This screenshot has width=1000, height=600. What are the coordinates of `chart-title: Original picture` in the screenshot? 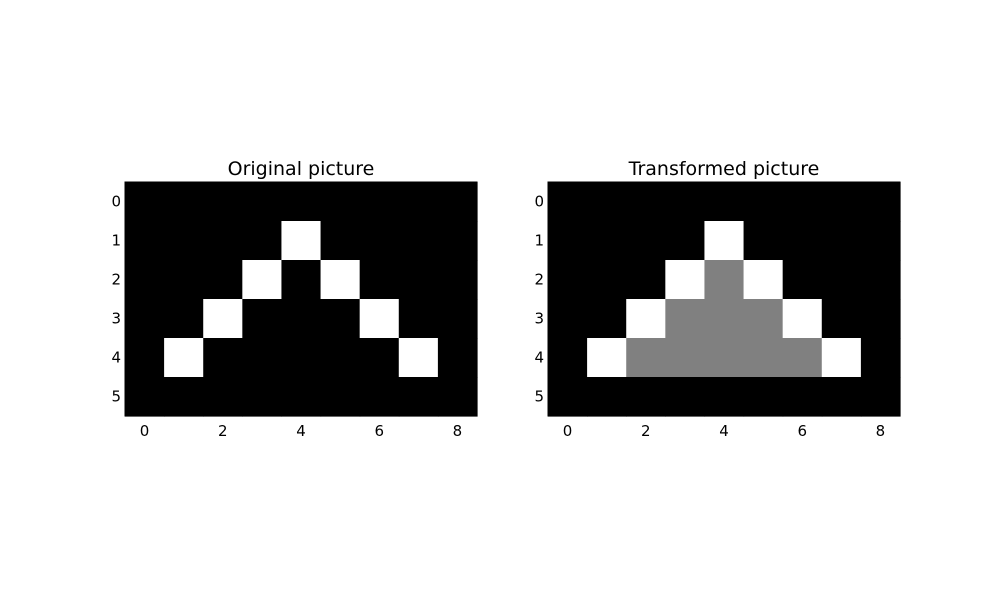 It's located at (301, 169).